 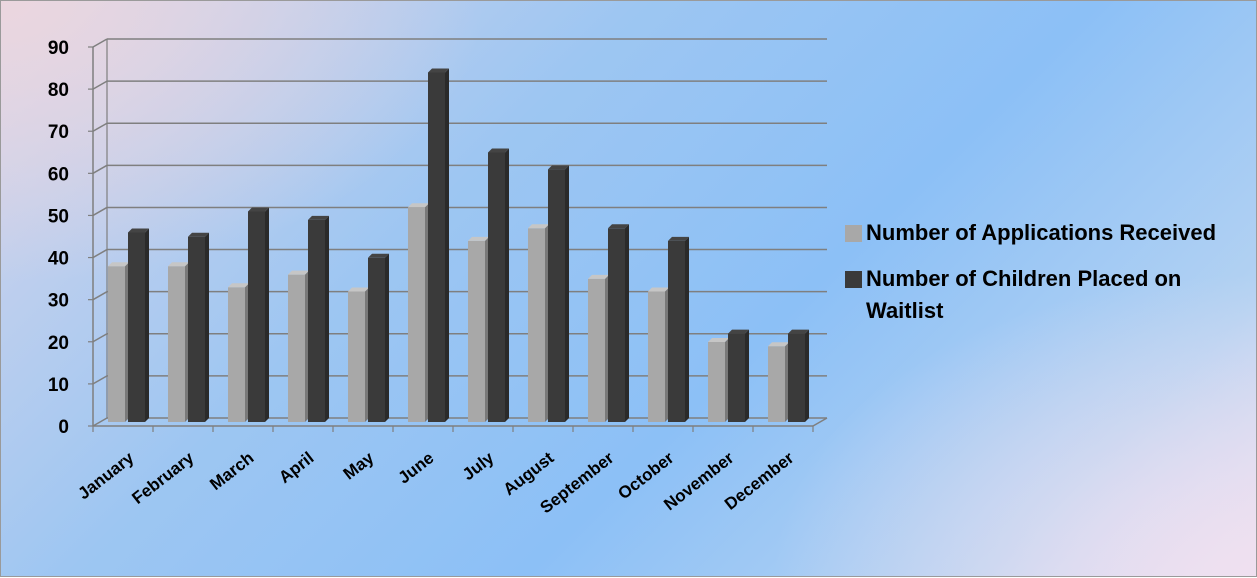 I want to click on legend-label-applications: Number of Applications Received, so click(x=1041, y=232).